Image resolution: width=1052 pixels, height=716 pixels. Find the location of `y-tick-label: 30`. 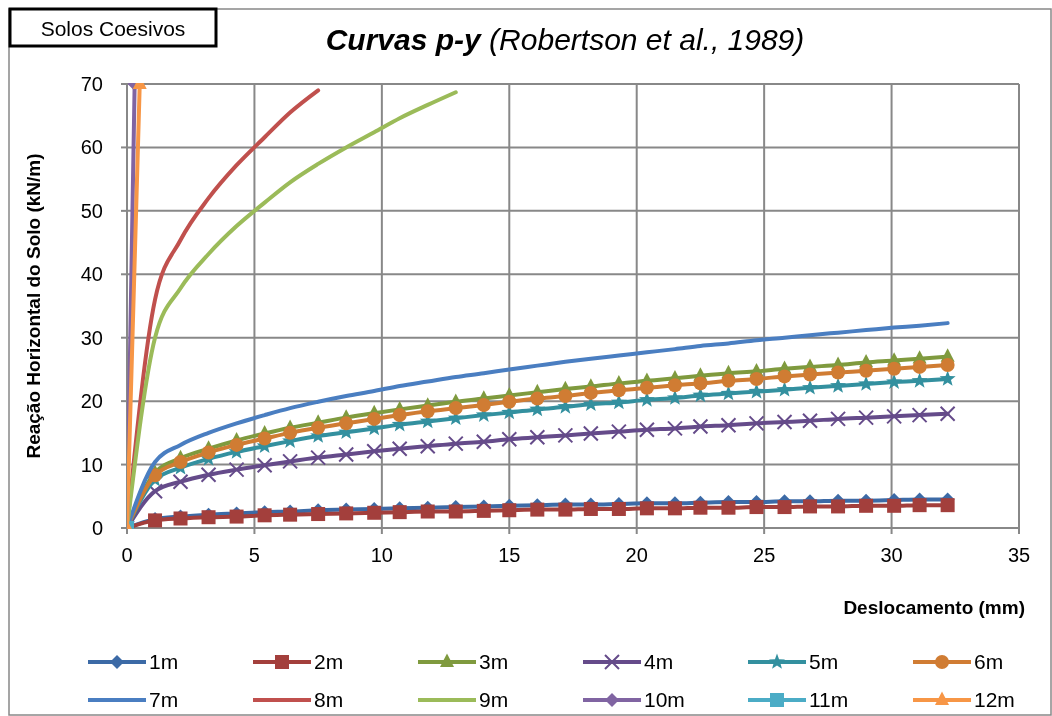

y-tick-label: 30 is located at coordinates (91, 337).